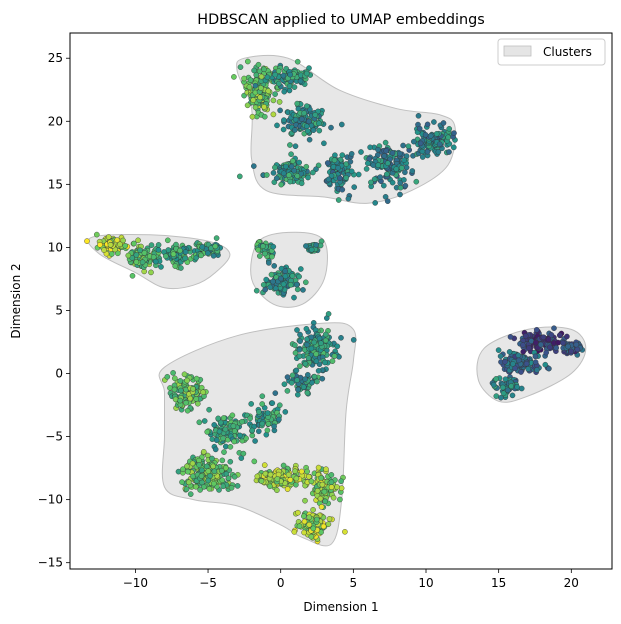  I want to click on x-tick-label: −5, so click(208, 583).